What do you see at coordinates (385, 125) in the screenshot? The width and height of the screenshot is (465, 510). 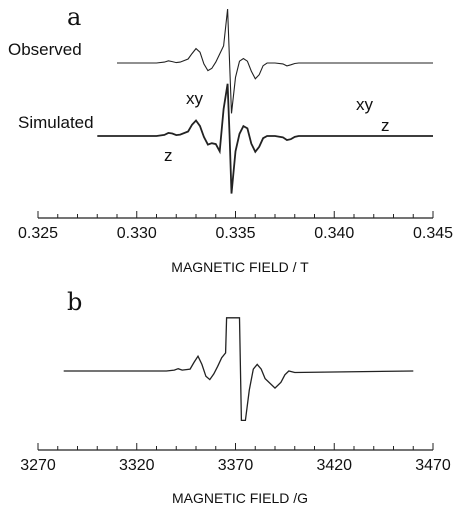 I see `annotation-z-right: z` at bounding box center [385, 125].